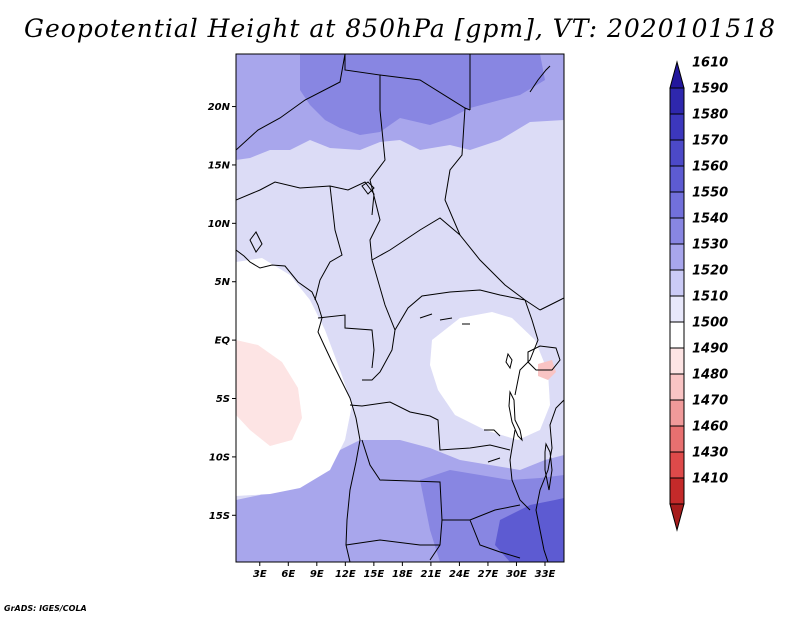 This screenshot has width=800, height=618. What do you see at coordinates (459, 574) in the screenshot?
I see `lon-tick-label: 24E` at bounding box center [459, 574].